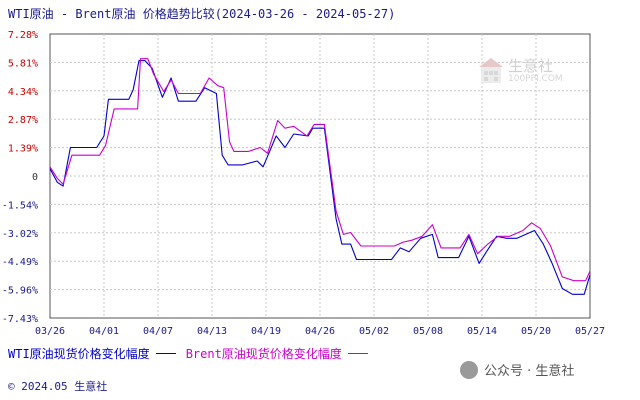 Image resolution: width=640 pixels, height=400 pixels. I want to click on x-tick-label: 05/20, so click(536, 331).